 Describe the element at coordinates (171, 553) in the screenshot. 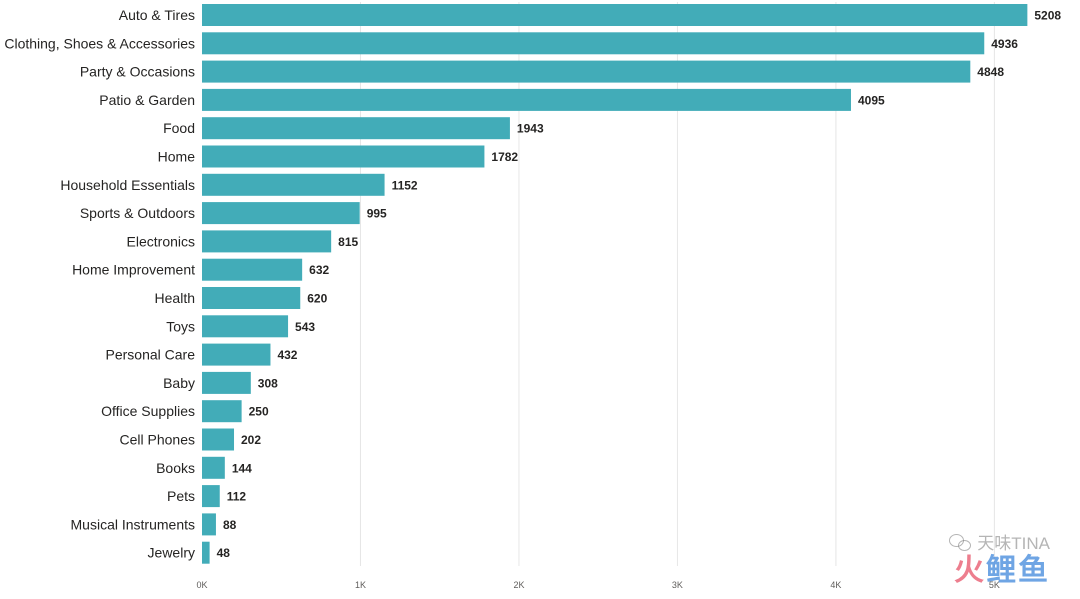

I see `category-label: Jewelry` at that location.